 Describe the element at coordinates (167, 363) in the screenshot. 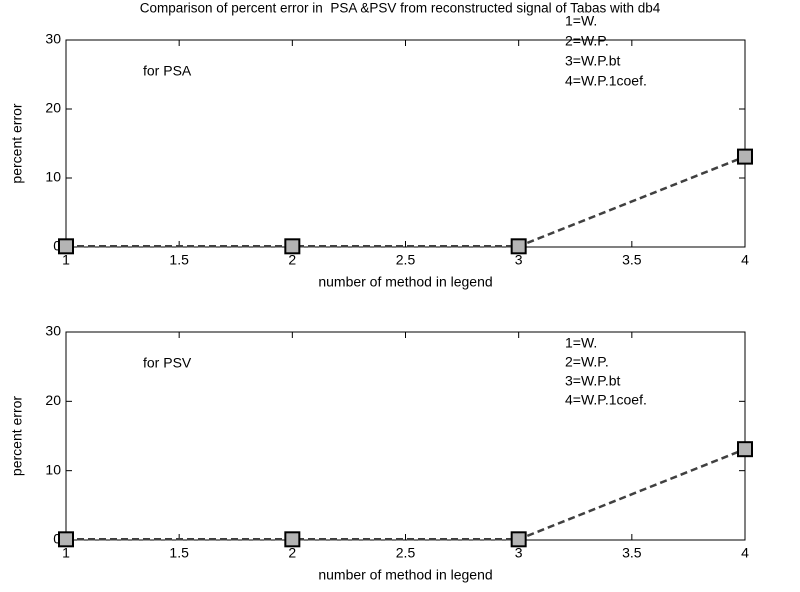

I see `annotation: for PSV` at that location.